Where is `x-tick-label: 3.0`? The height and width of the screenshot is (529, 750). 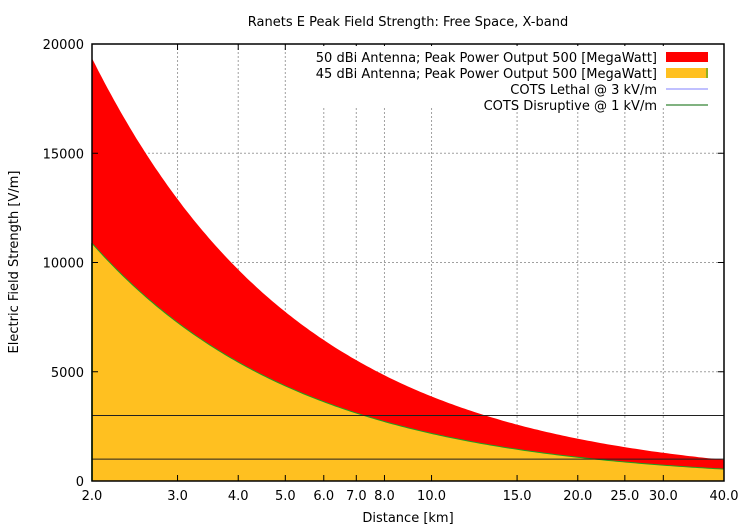 x-tick-label: 3.0 is located at coordinates (177, 496).